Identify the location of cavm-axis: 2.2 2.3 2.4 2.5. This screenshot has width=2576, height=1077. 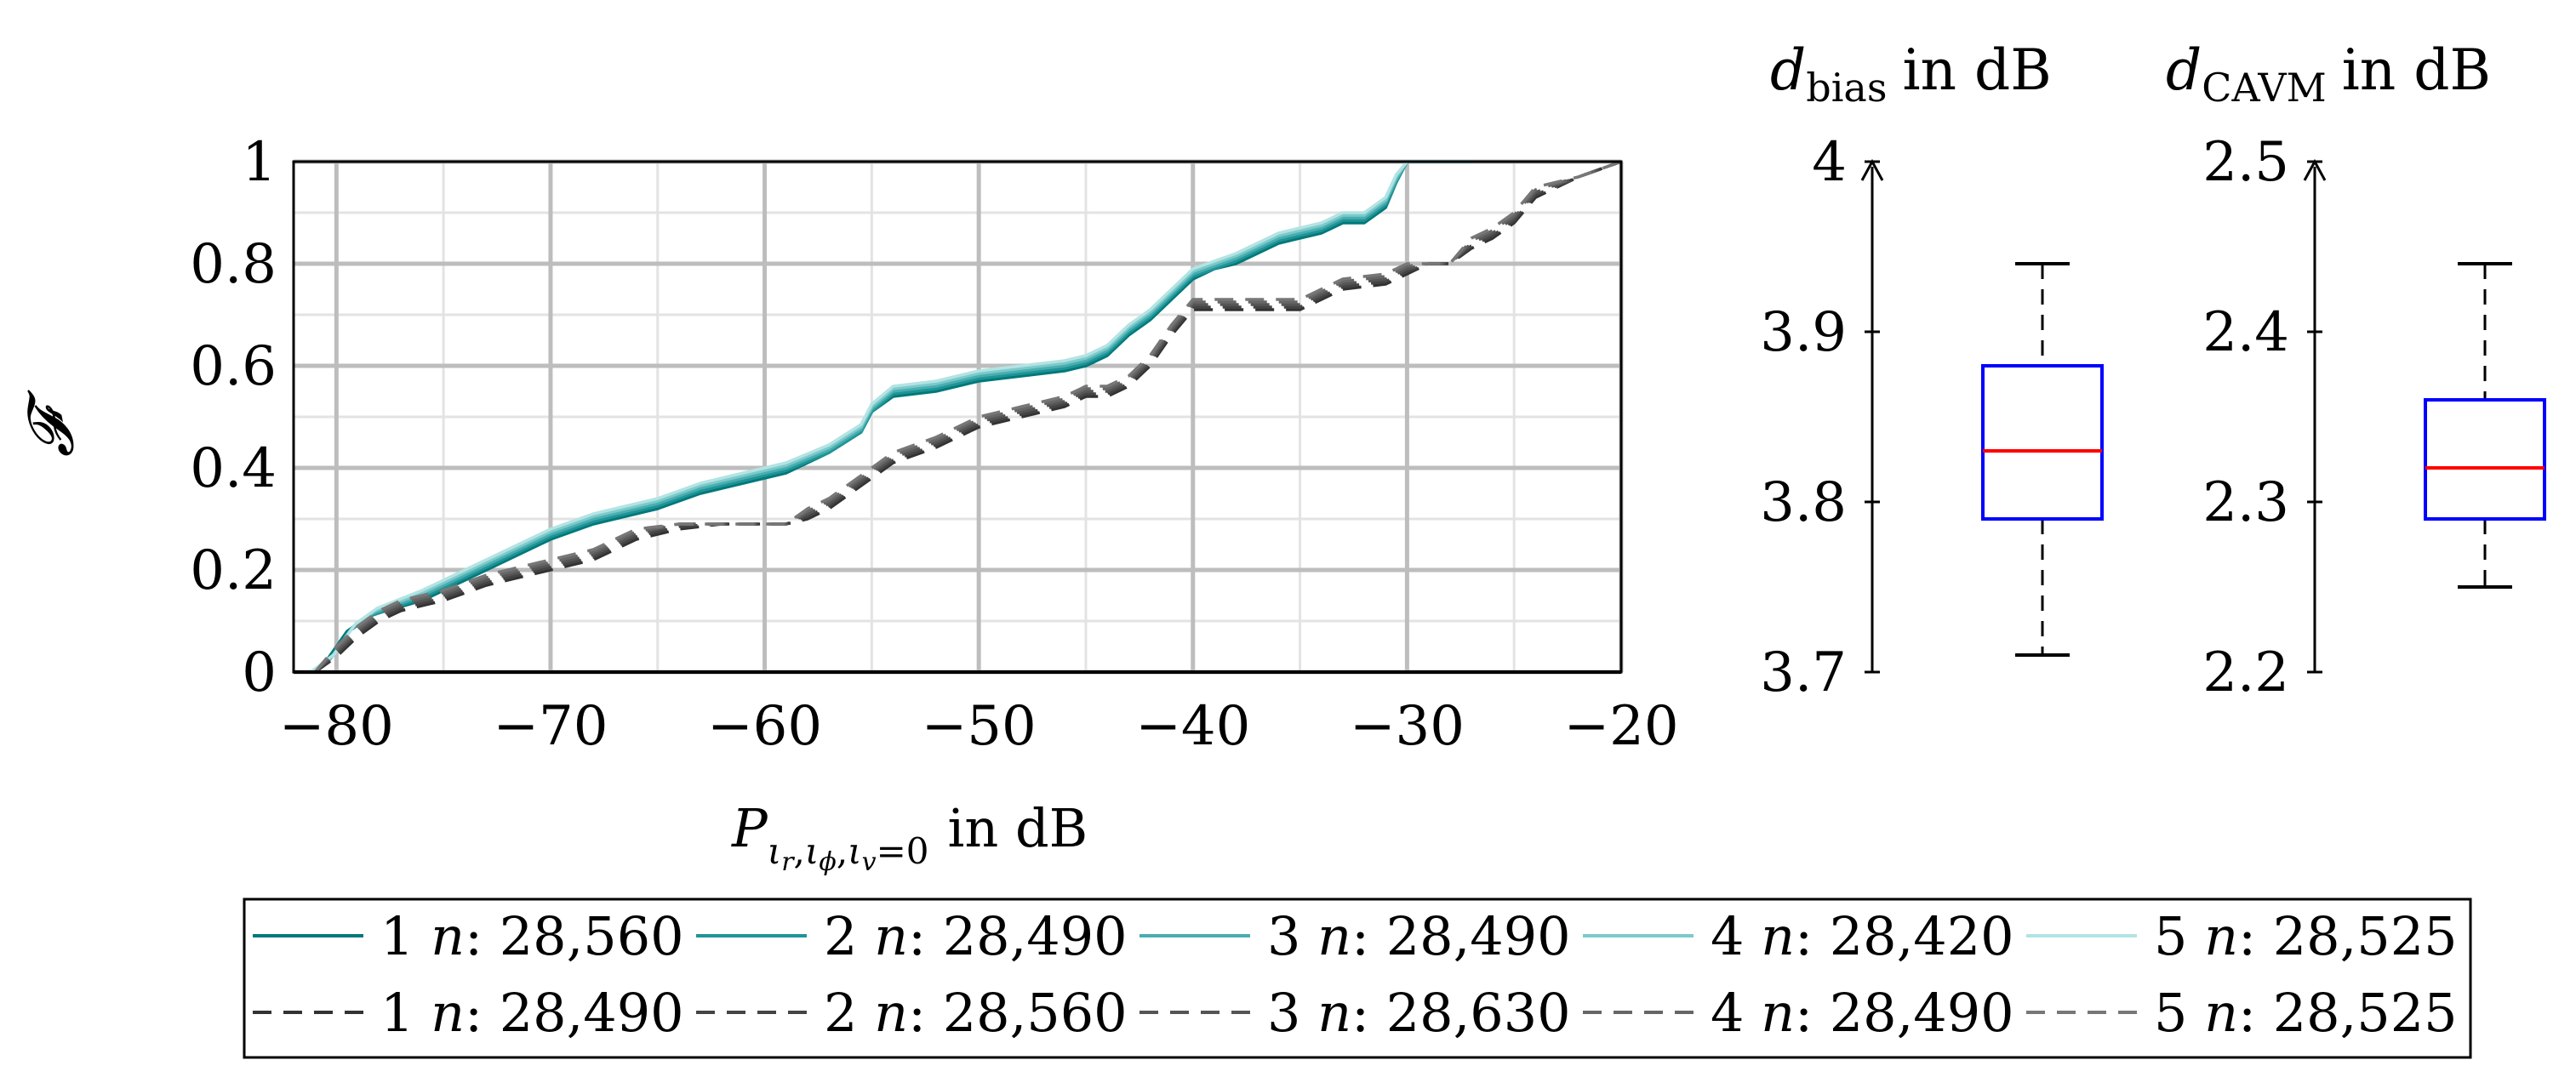
(2264, 417).